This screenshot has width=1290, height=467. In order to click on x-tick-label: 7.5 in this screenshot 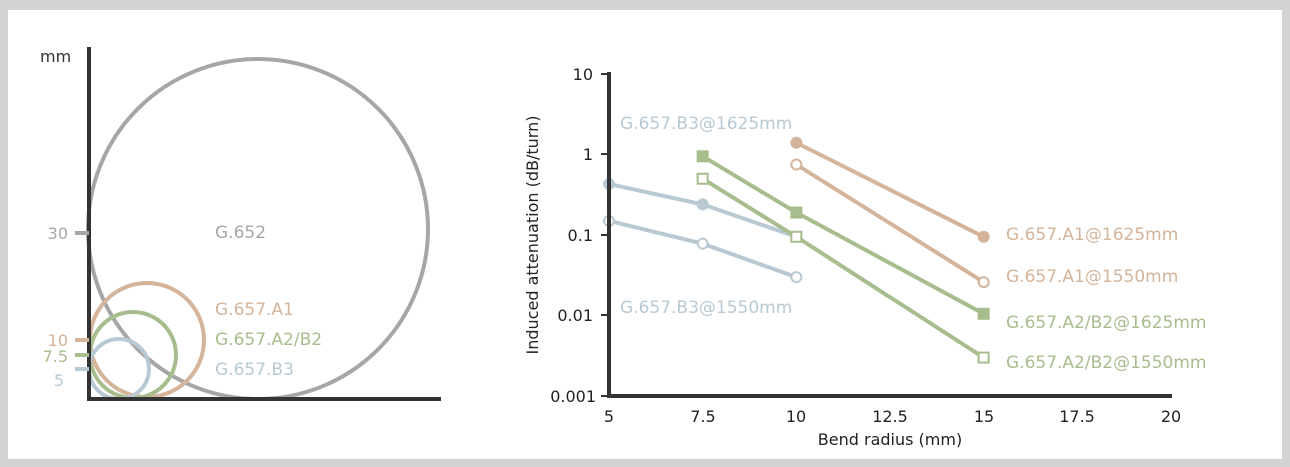, I will do `click(702, 416)`.